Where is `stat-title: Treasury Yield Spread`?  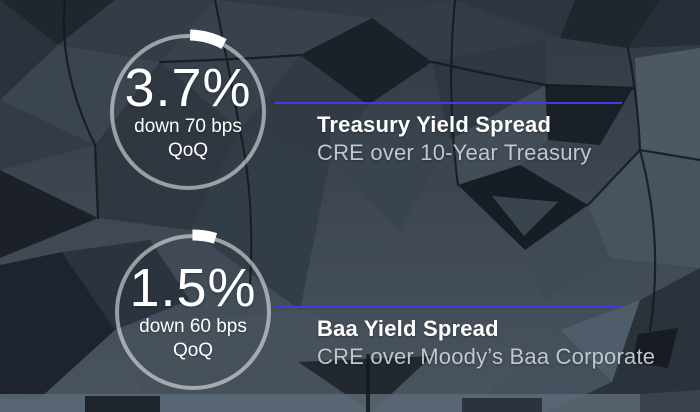 stat-title: Treasury Yield Spread is located at coordinates (434, 124).